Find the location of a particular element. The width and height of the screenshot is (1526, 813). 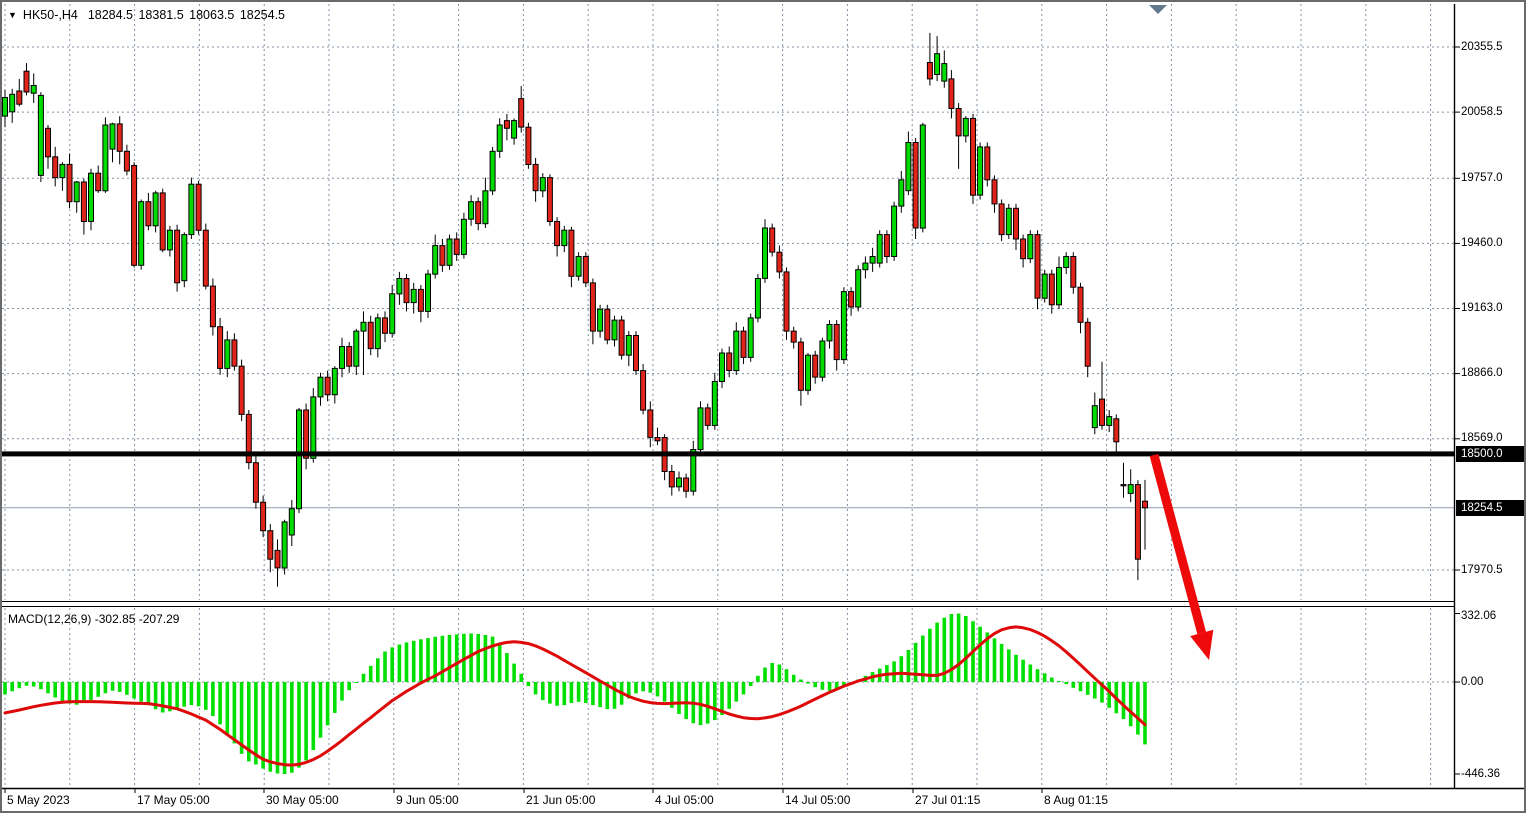

time-tick-label: 21 Jun 05:00 is located at coordinates (561, 800).